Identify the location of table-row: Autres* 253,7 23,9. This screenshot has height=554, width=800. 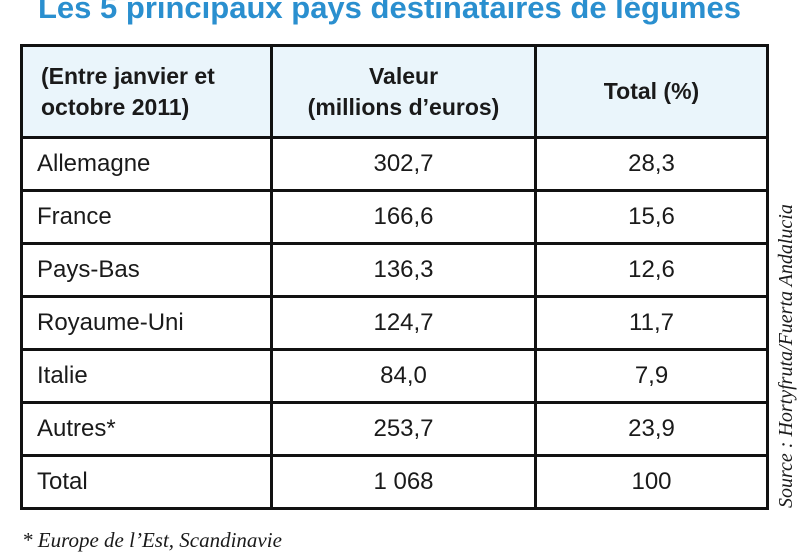
(394, 429).